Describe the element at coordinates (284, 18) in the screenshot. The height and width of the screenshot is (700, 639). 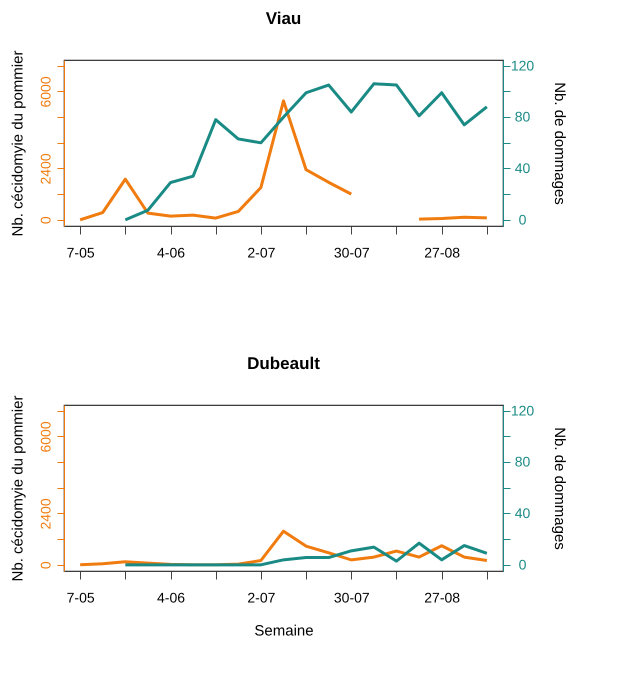
I see `chart-title: Viau` at that location.